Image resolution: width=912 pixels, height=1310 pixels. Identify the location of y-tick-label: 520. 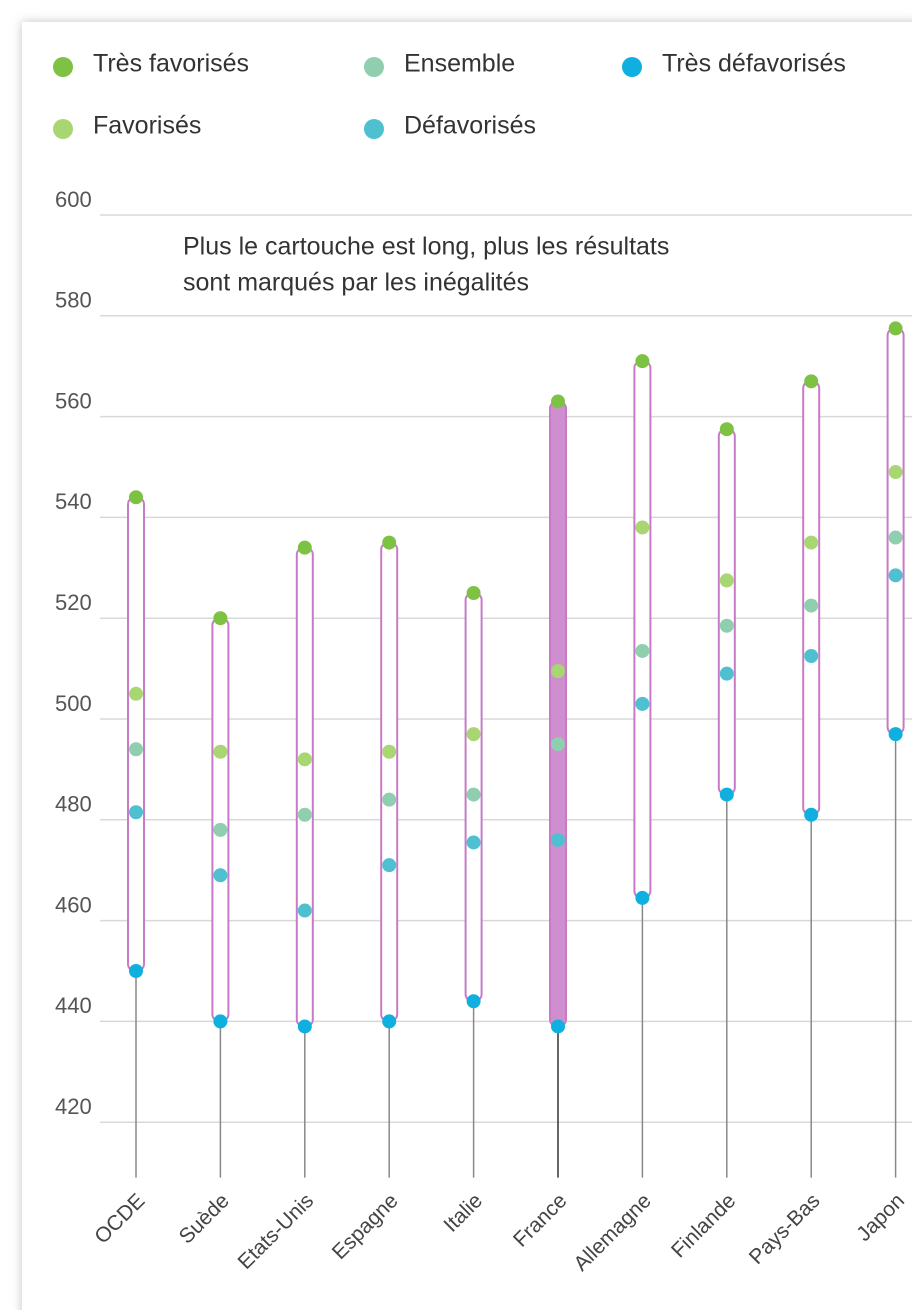
(73, 602).